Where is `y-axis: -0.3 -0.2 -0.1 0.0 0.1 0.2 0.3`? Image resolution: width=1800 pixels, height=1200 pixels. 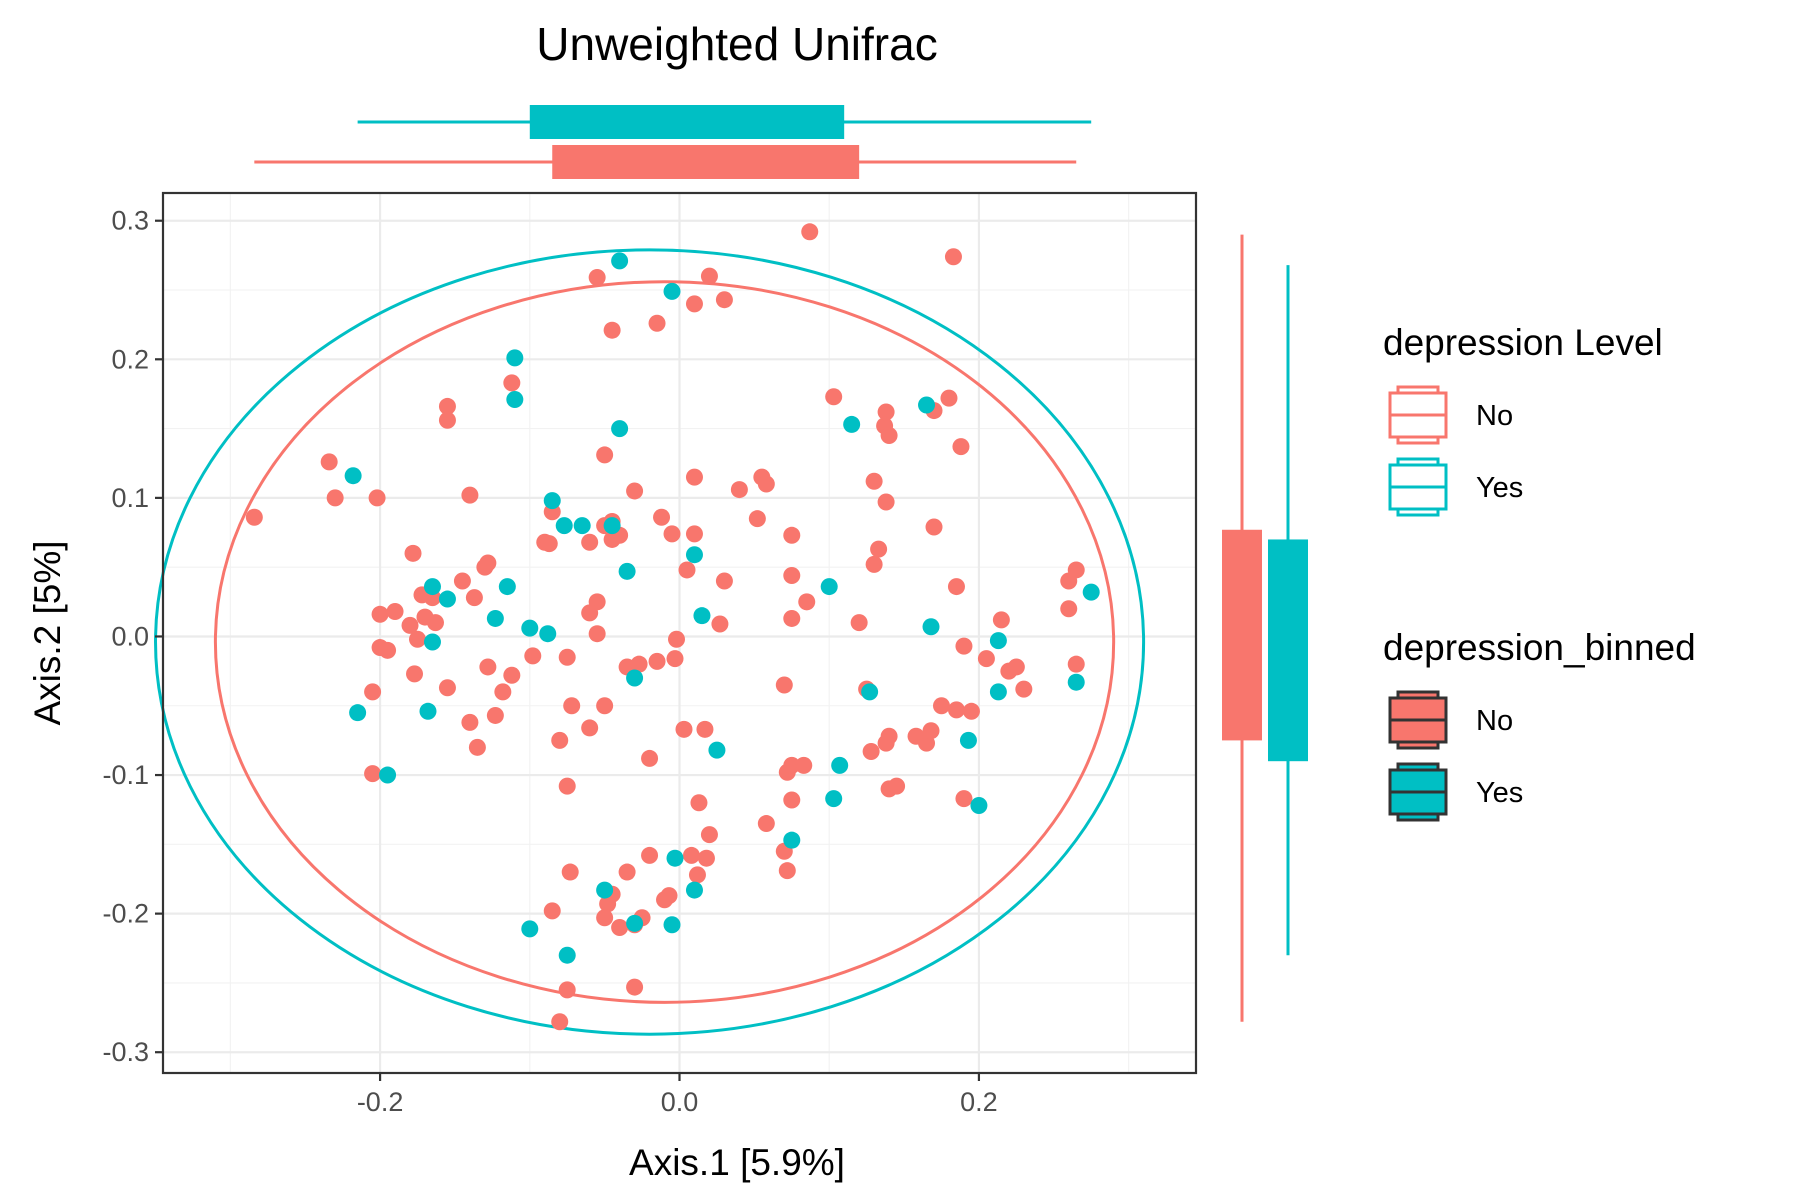
y-axis: -0.3 -0.2 -0.1 0.0 0.1 0.2 0.3 is located at coordinates (132, 636).